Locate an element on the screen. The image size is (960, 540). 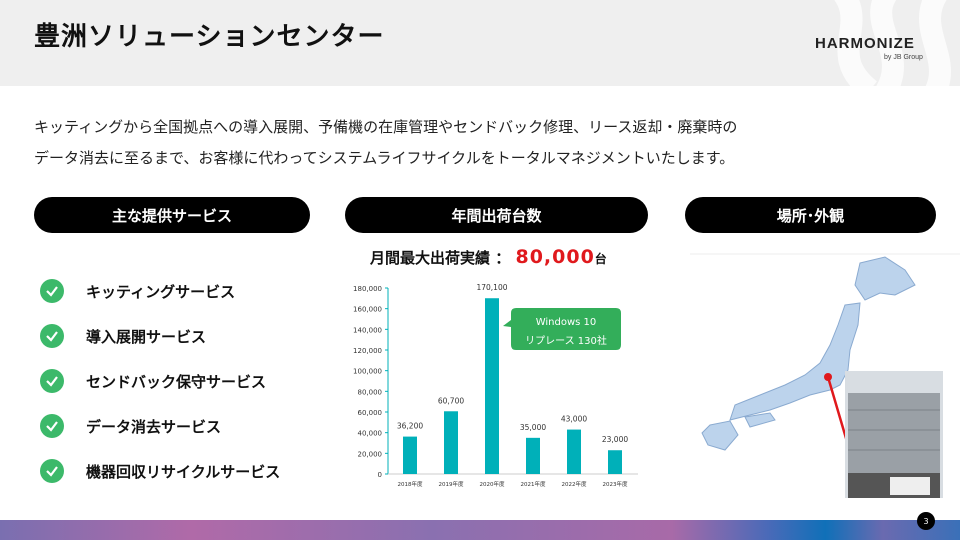
building-photo is located at coordinates (894, 434).